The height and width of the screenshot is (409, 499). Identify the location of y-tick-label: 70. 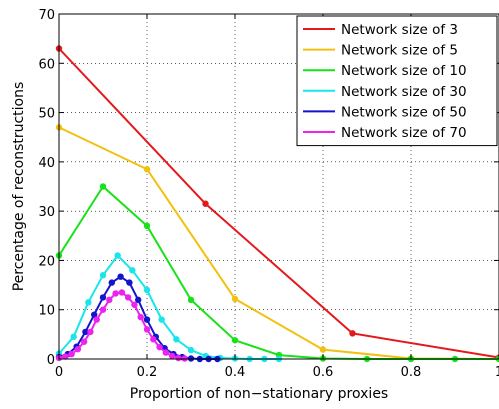
(46, 15).